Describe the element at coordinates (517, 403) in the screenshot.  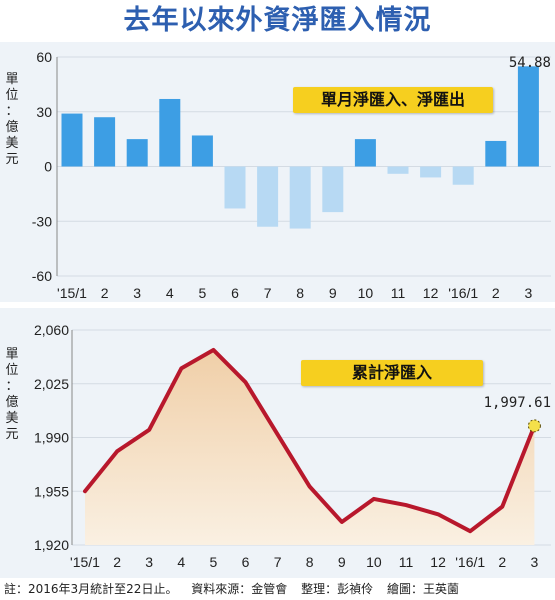
I see `bottom-last-value-annotation: 1,997.61` at that location.